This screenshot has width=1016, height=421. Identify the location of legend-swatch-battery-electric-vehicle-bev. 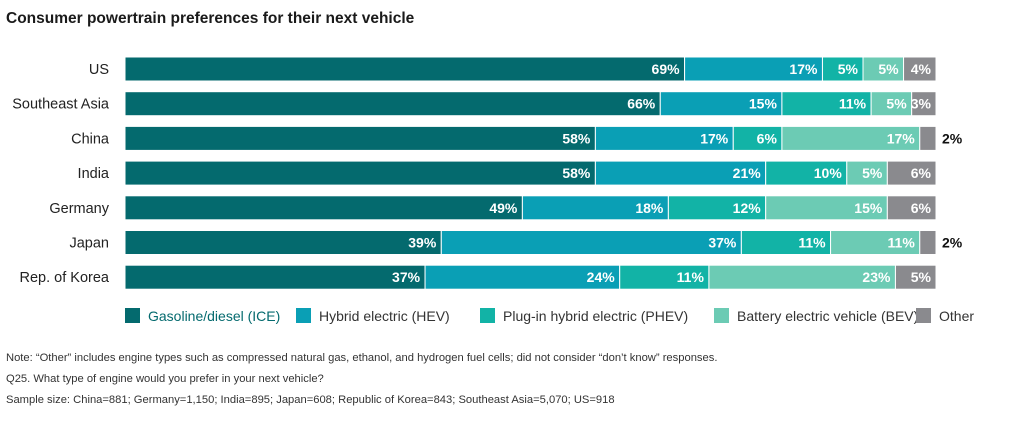
(721, 315).